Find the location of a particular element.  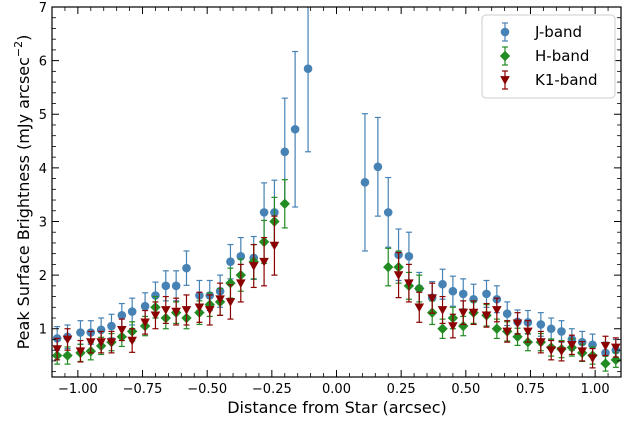

legend: J-band H-band K1-band is located at coordinates (548, 56).